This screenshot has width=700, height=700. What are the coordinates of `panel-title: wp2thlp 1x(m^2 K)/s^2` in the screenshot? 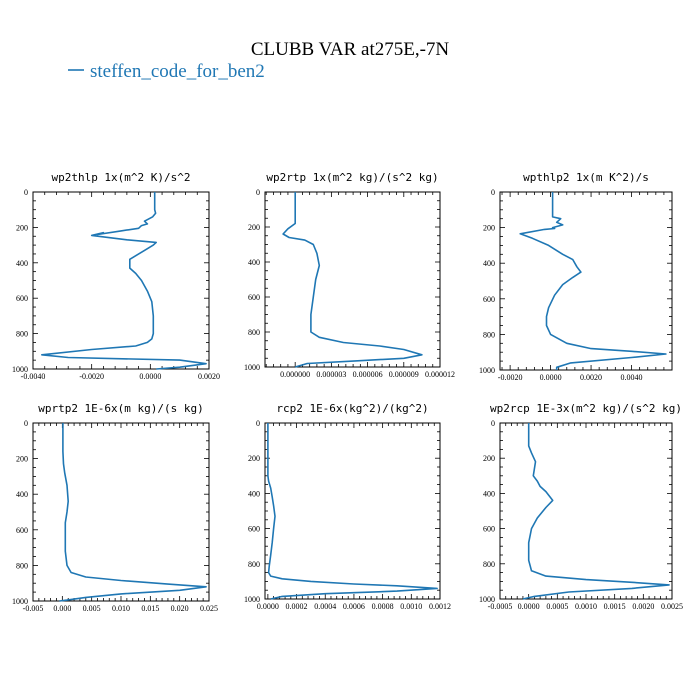 It's located at (120, 177).